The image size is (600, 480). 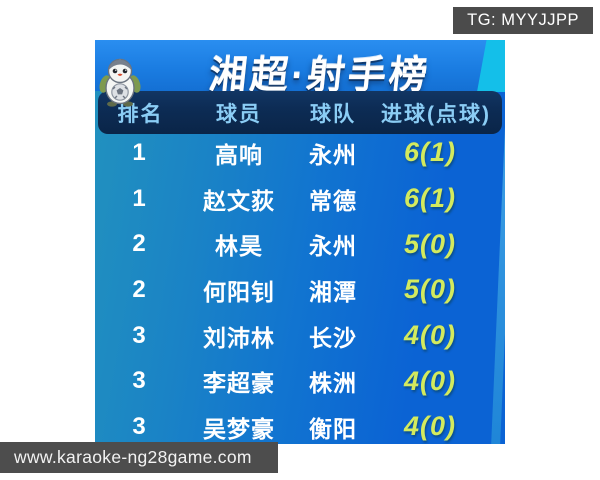 What do you see at coordinates (333, 428) in the screenshot?
I see `team-cell: 衡阳` at bounding box center [333, 428].